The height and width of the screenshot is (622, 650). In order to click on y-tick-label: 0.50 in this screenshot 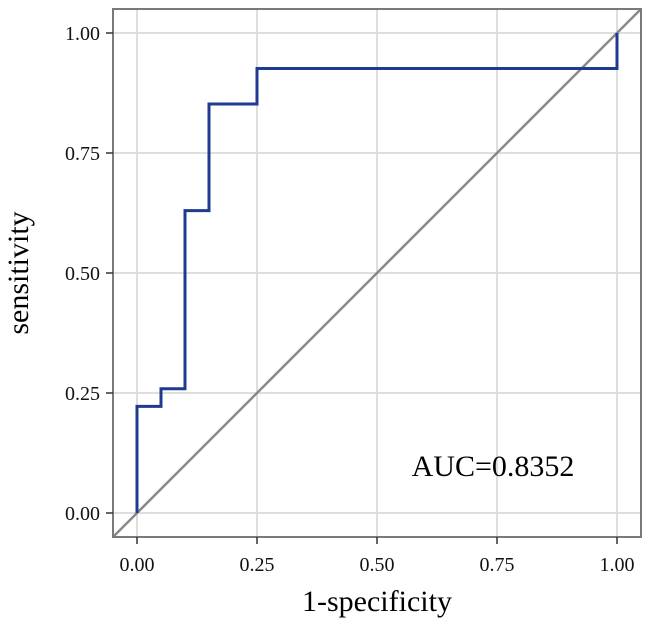, I will do `click(82, 274)`.